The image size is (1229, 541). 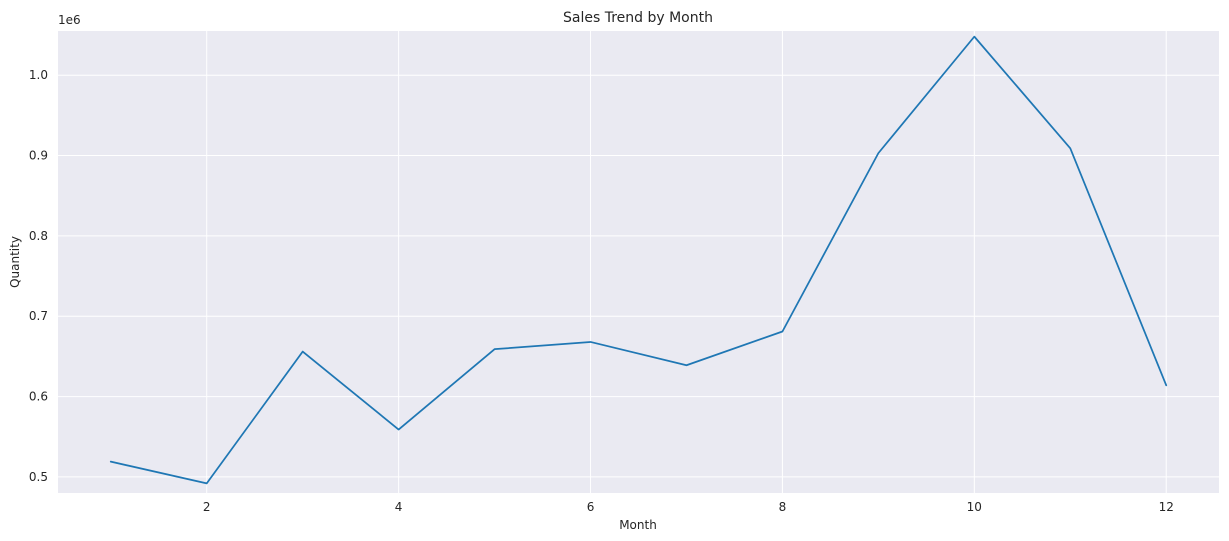 I want to click on y-axis-label: Quantity, so click(x=15, y=262).